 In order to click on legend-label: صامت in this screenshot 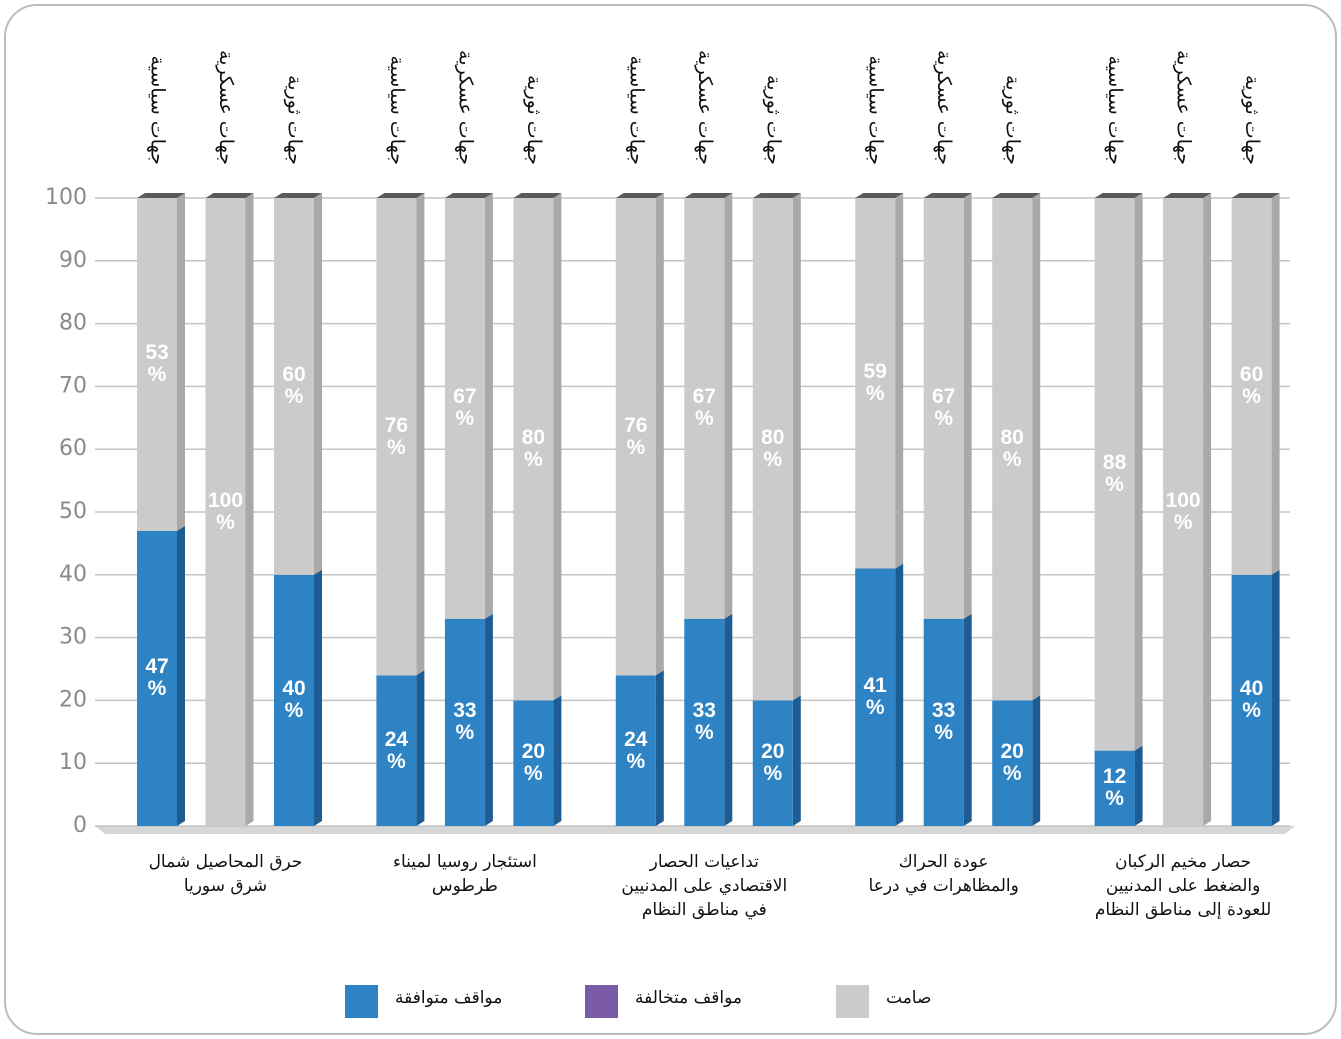, I will do `click(909, 998)`.